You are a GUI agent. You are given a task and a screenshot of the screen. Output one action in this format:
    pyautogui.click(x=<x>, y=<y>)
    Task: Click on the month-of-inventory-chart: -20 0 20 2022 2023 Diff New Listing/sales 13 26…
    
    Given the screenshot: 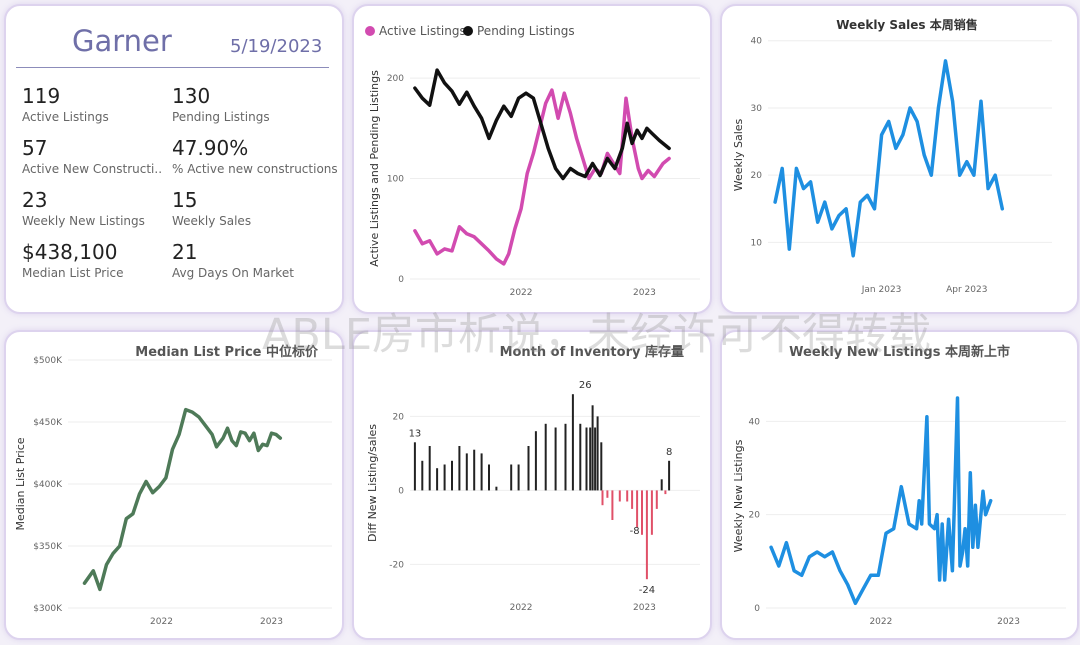 What is the action you would take?
    pyautogui.click(x=533, y=478)
    